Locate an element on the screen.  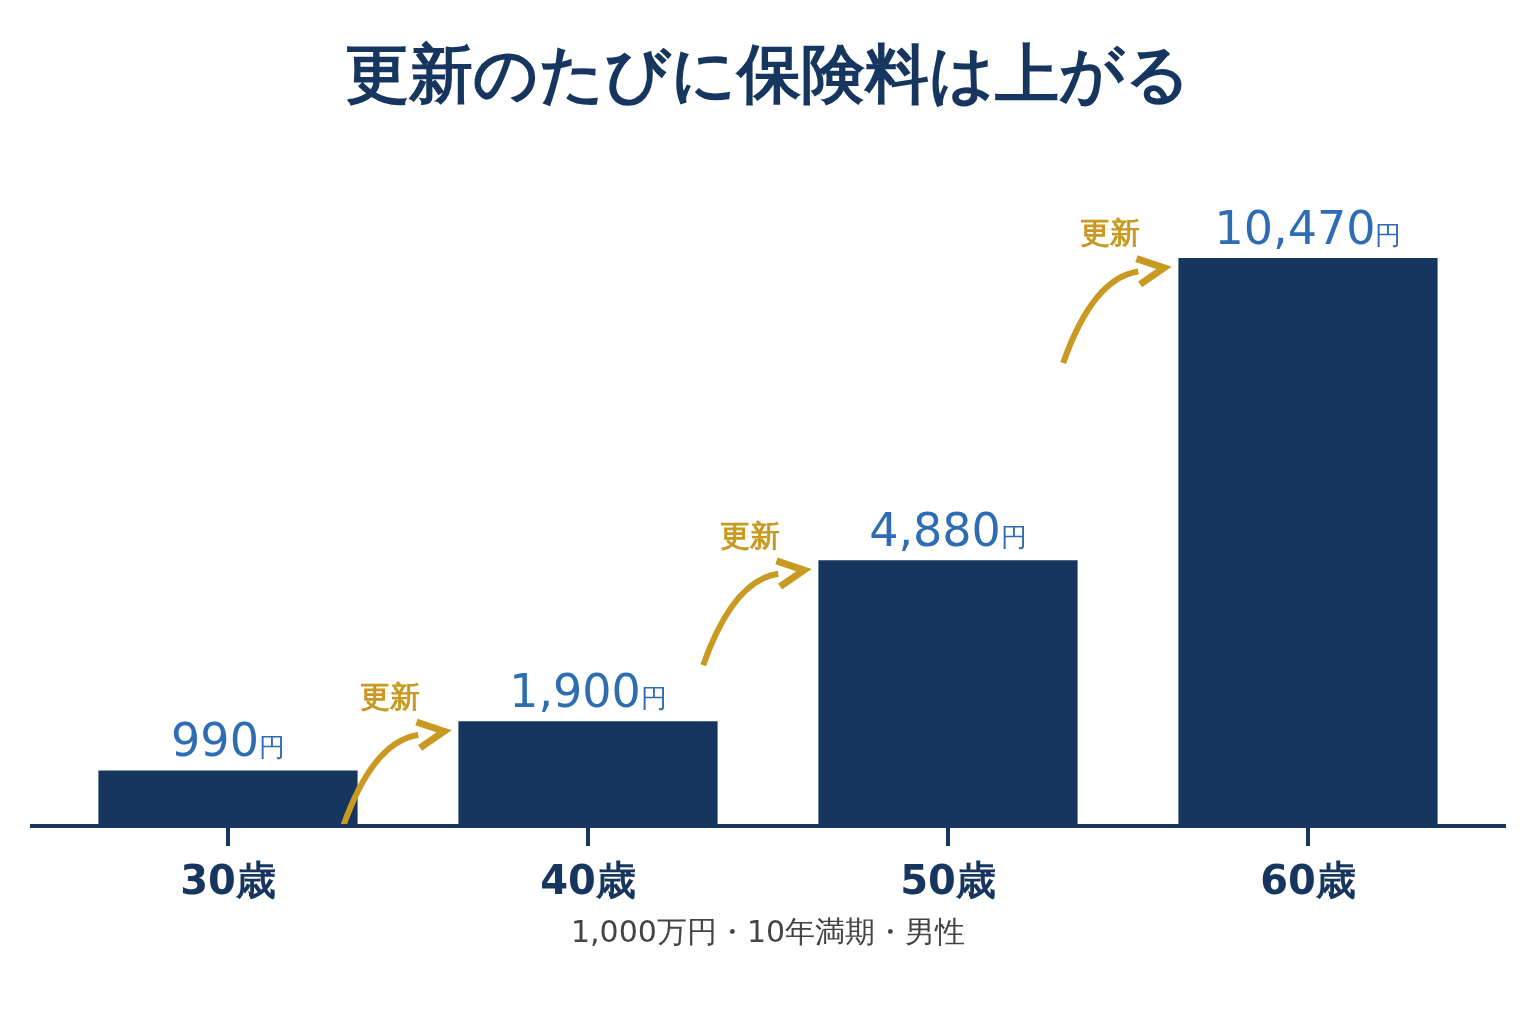
data-label: 1,900円 is located at coordinates (588, 691).